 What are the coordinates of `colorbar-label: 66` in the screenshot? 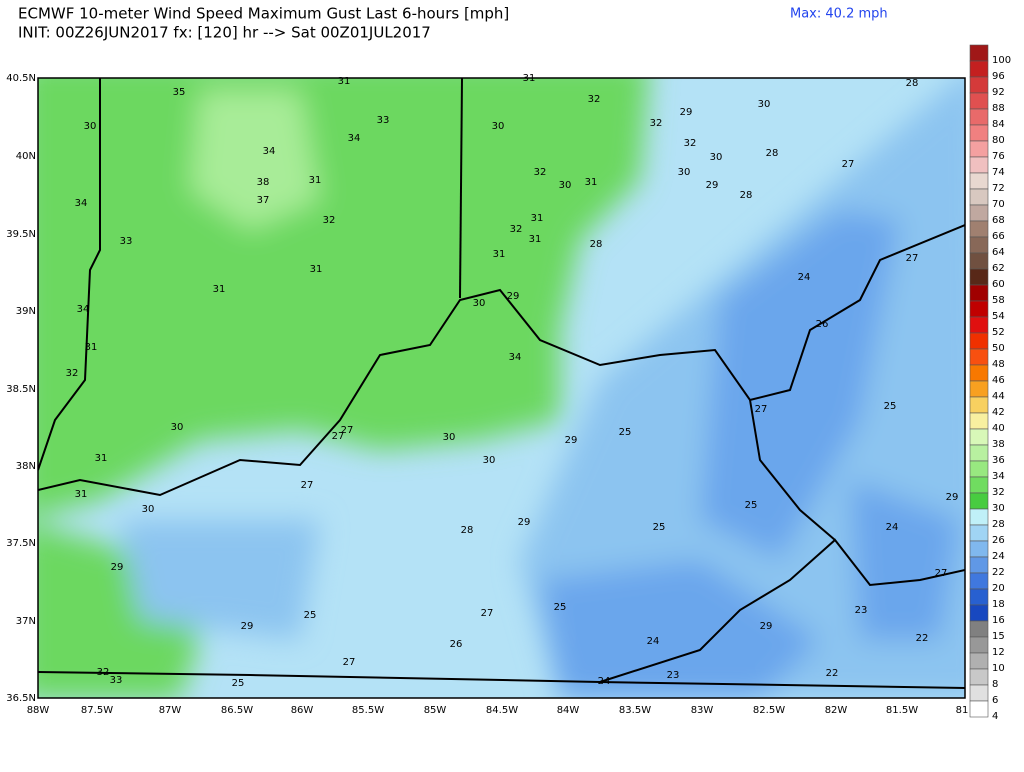 It's located at (998, 236).